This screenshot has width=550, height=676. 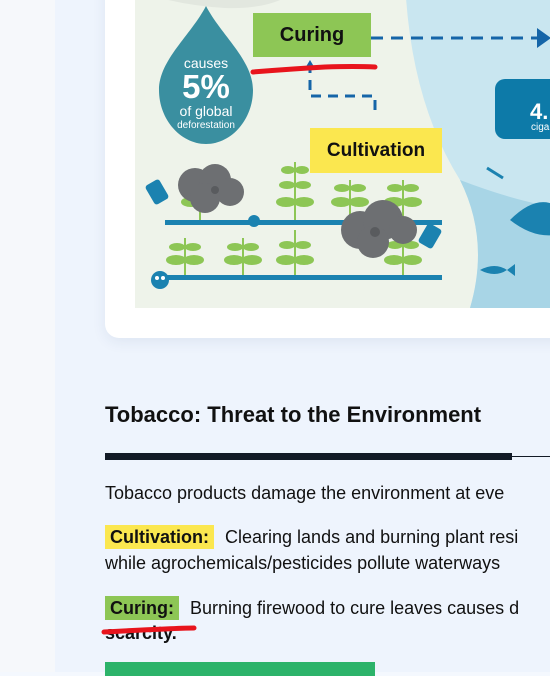 I want to click on curing-label: Curing, so click(x=312, y=35).